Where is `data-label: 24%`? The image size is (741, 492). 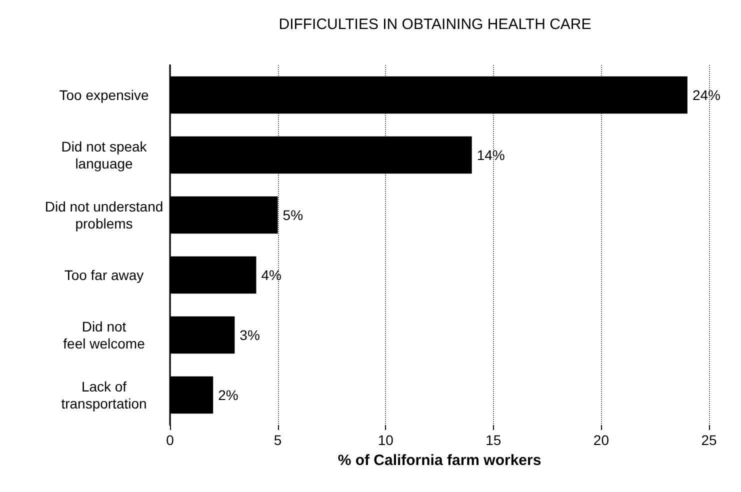 data-label: 24% is located at coordinates (706, 95).